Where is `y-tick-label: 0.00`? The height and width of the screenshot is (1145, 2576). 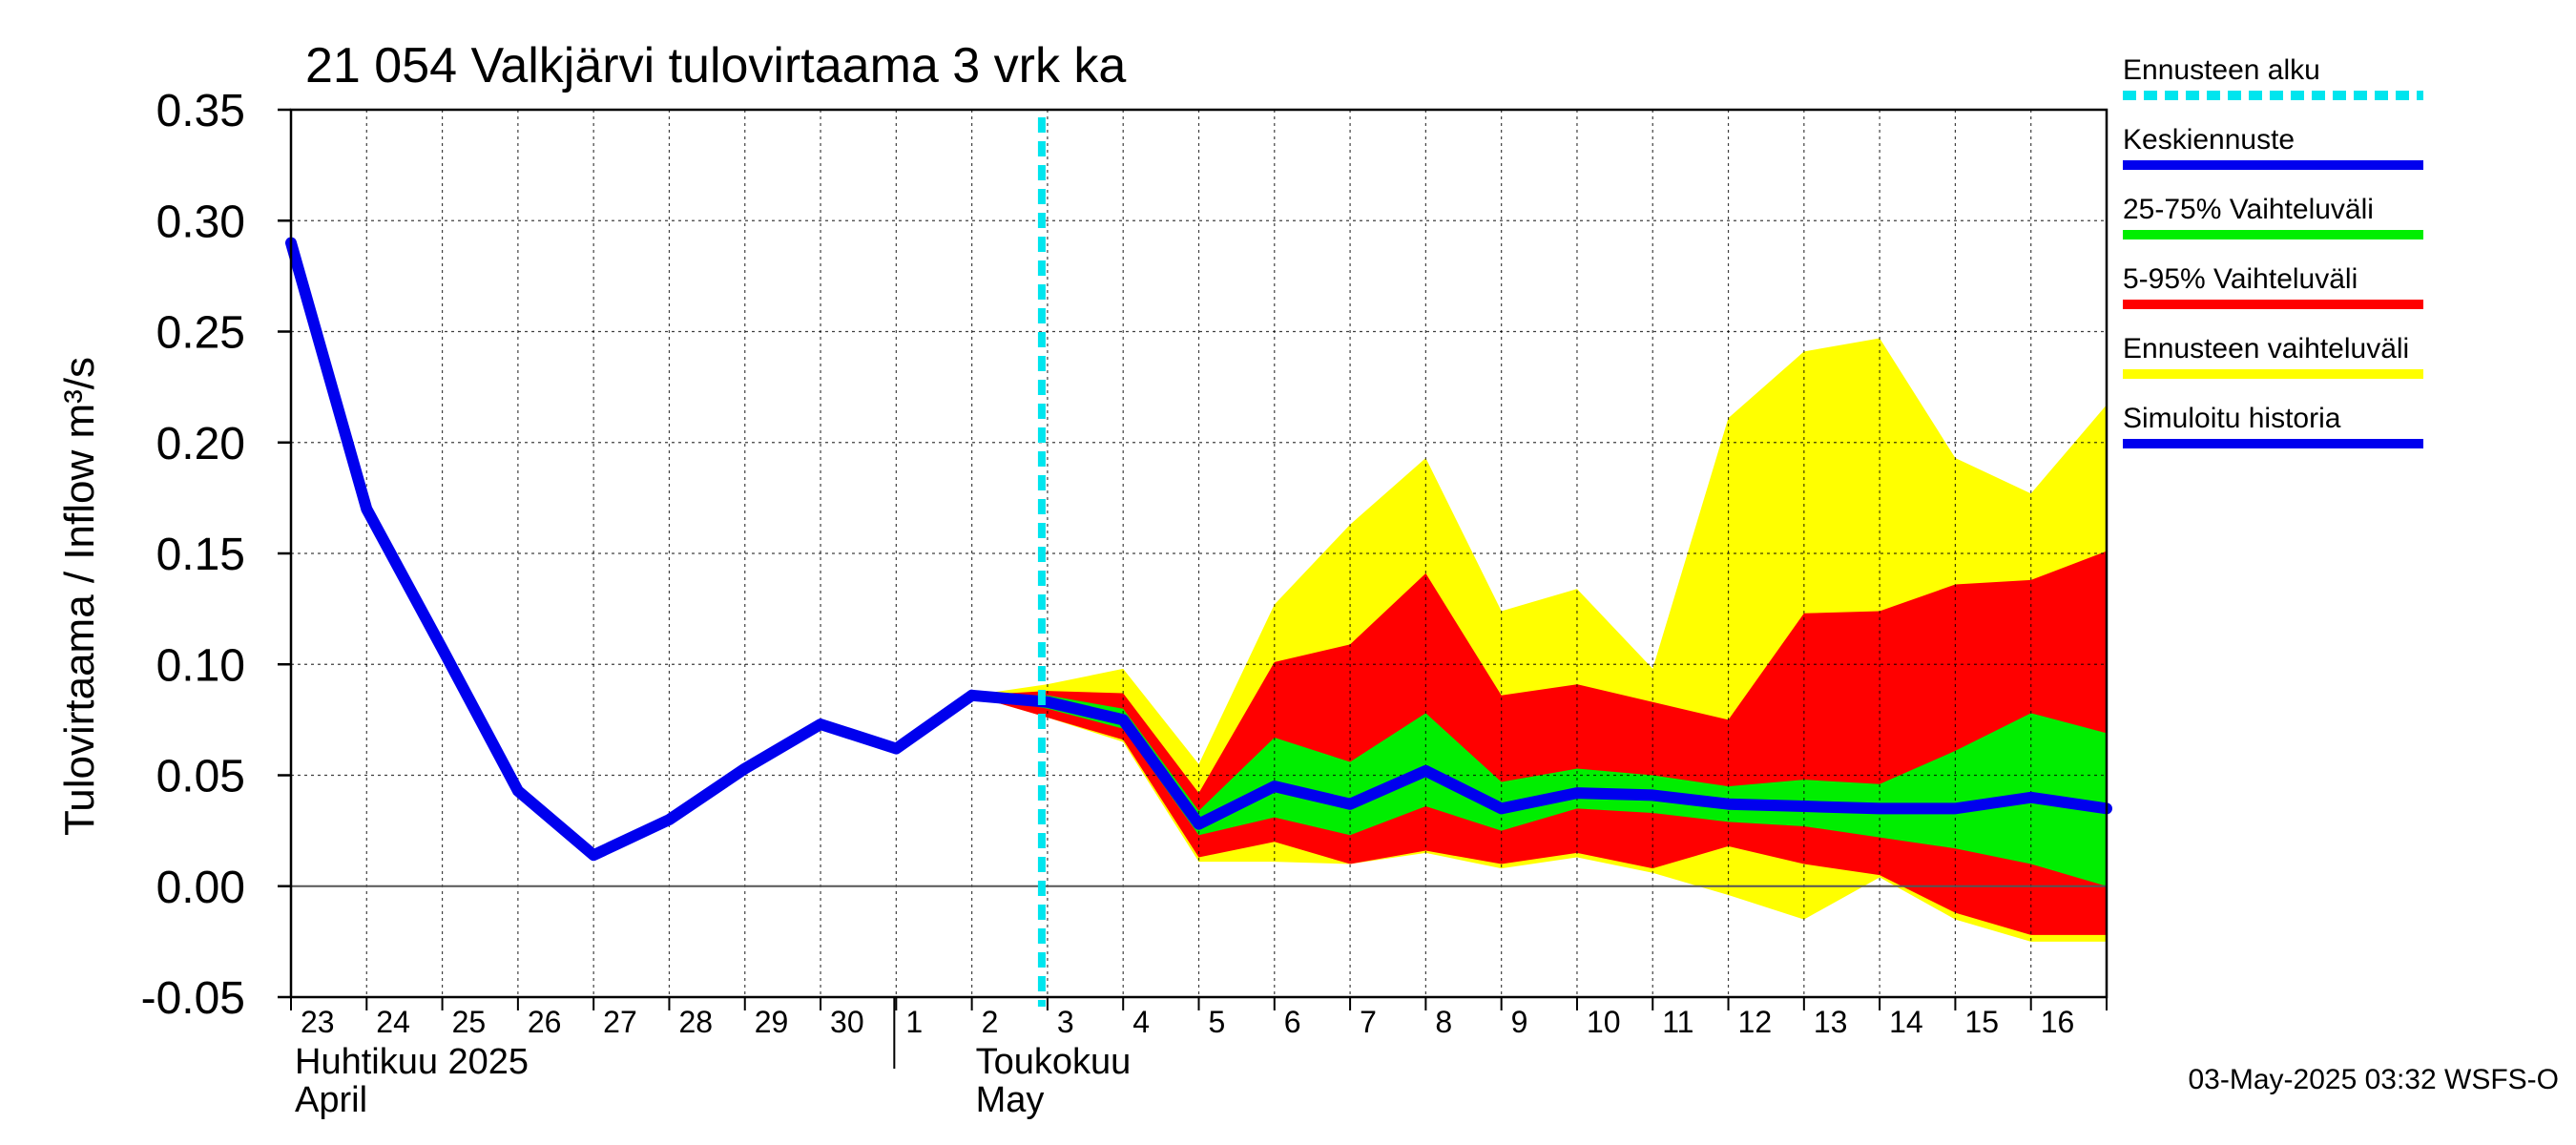
y-tick-label: 0.00 is located at coordinates (200, 888).